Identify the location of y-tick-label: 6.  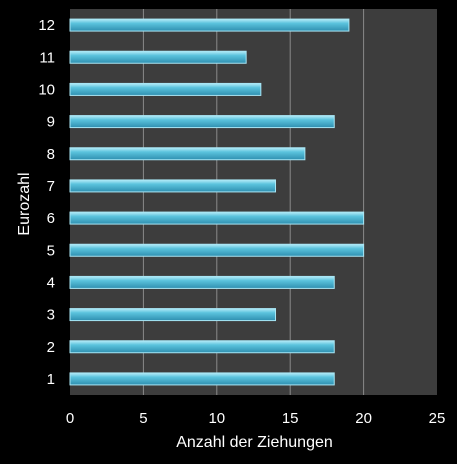
(51, 218).